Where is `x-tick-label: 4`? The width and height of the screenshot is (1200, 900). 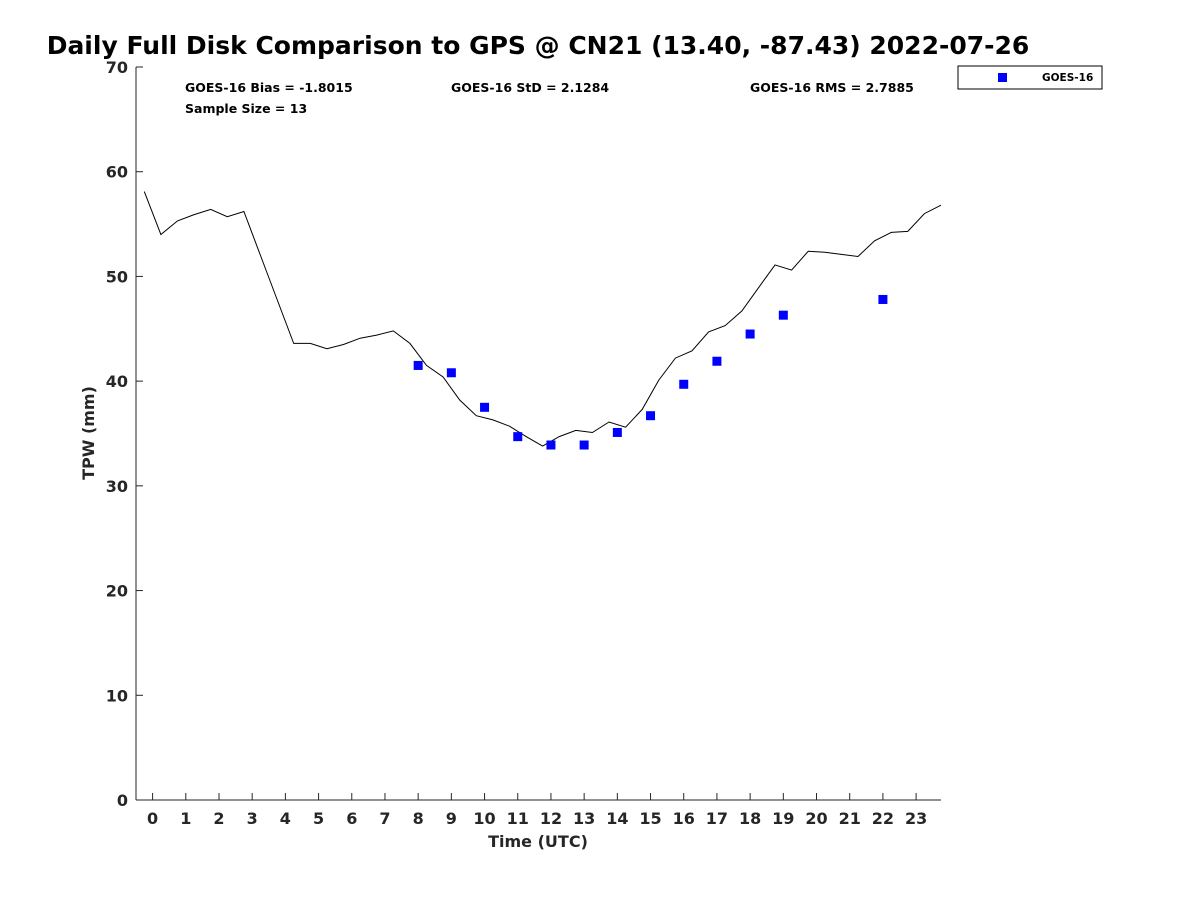
x-tick-label: 4 is located at coordinates (285, 818).